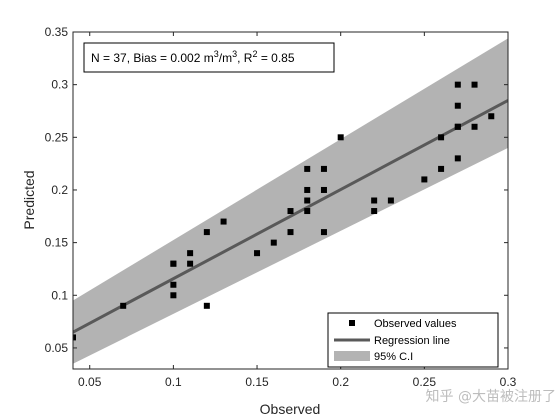 This screenshot has height=420, width=560. What do you see at coordinates (57, 32) in the screenshot?
I see `y-tick-label: 0.35` at bounding box center [57, 32].